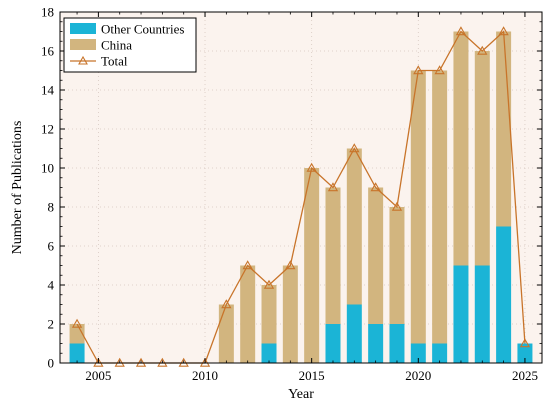 The height and width of the screenshot is (407, 550). What do you see at coordinates (47, 12) in the screenshot?
I see `y-tick-label: 18` at bounding box center [47, 12].